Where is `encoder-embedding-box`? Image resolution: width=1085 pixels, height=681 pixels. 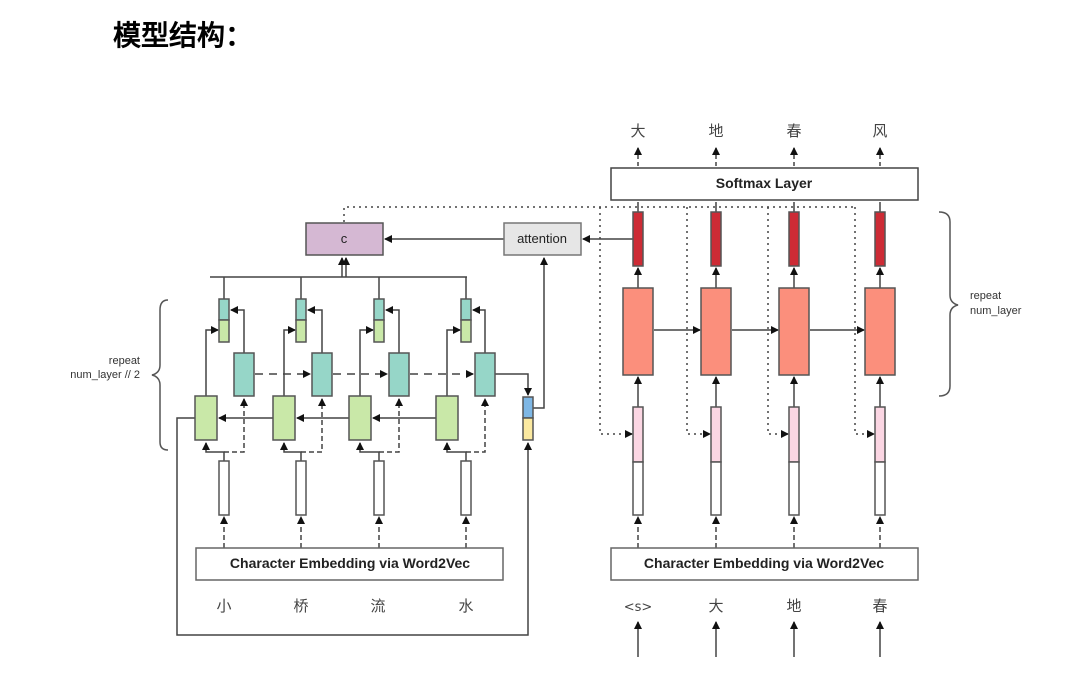
encoder-embedding-box is located at coordinates (349, 564).